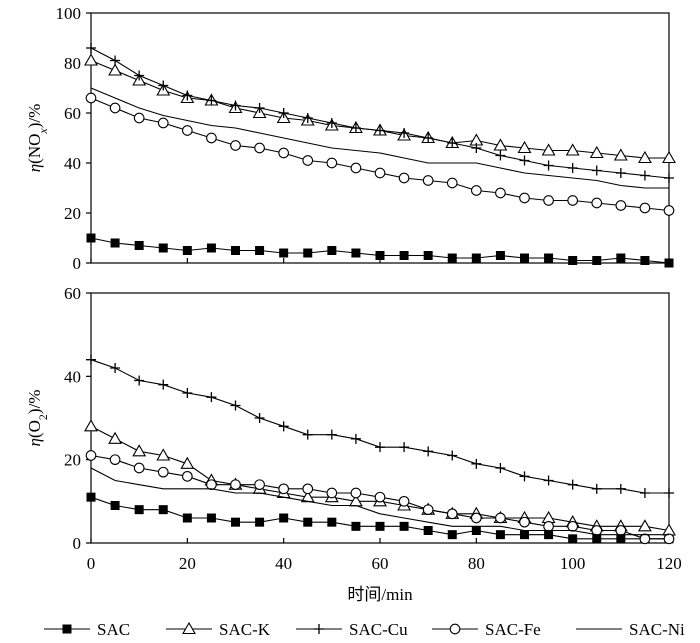 This screenshot has height=643, width=700. I want to click on x-tick-label: 100, so click(573, 563).